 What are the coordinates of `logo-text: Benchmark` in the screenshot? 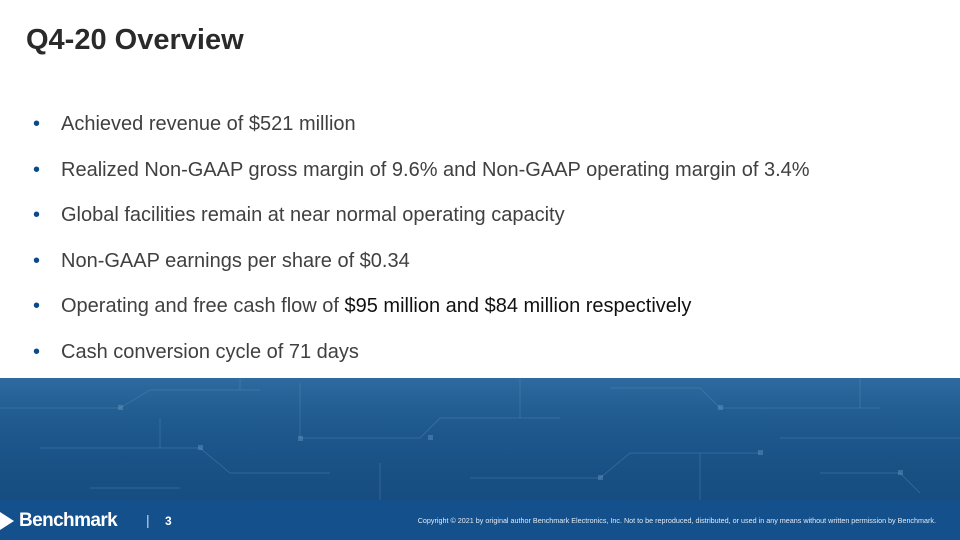 It's located at (68, 520).